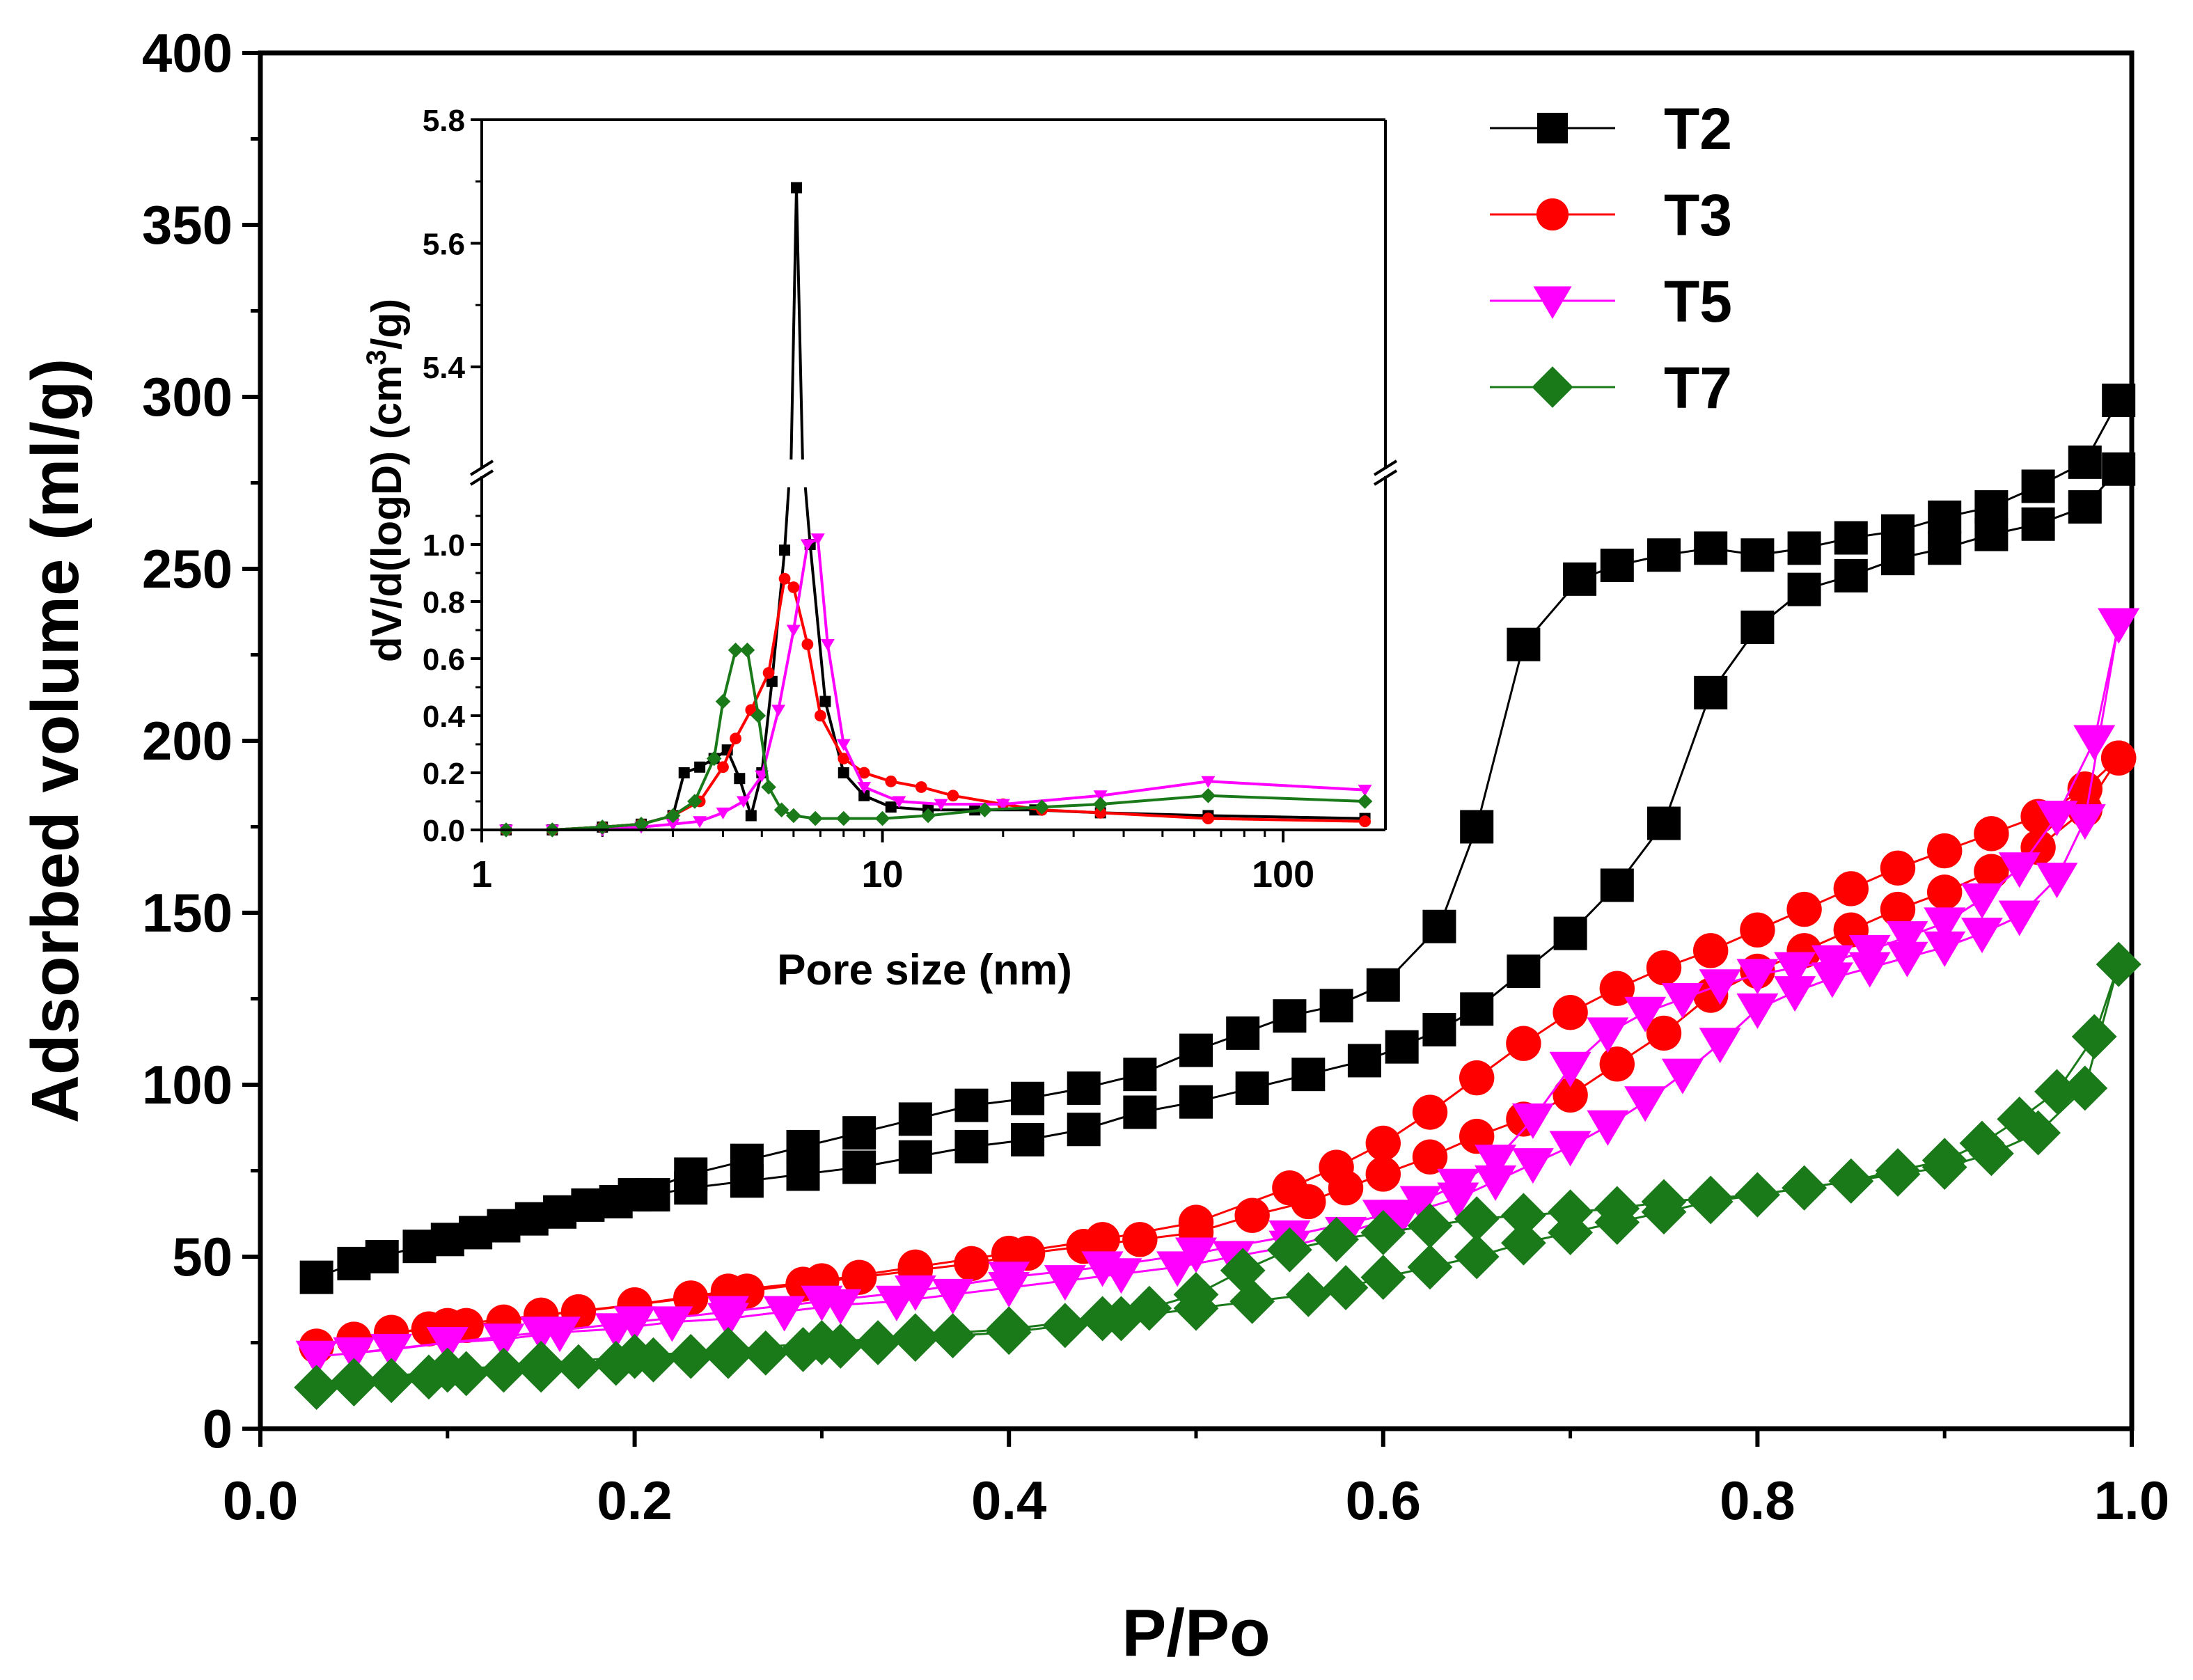  I want to click on inset-series-t7, so click(935, 740).